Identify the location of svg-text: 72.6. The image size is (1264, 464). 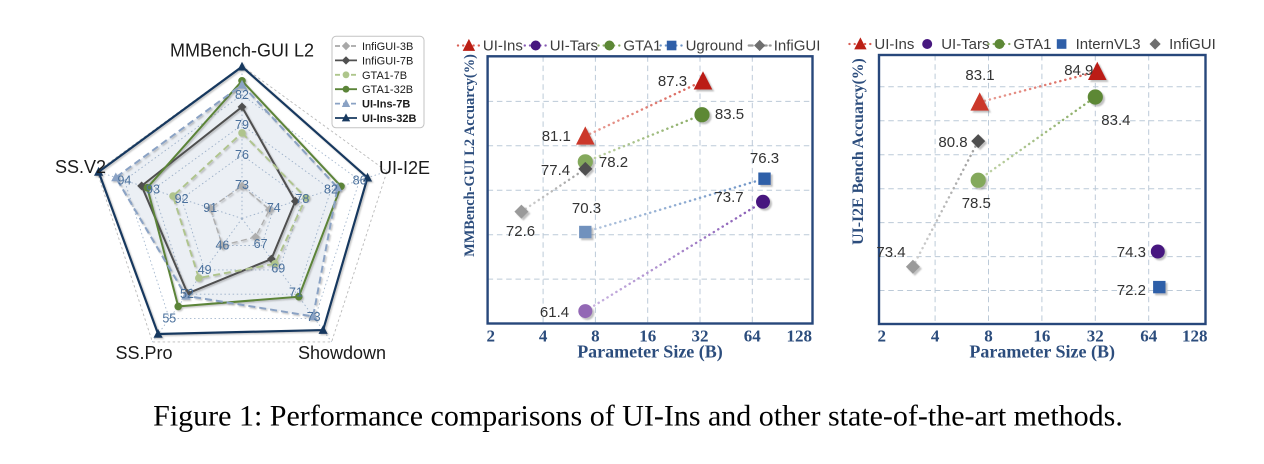
(520, 231).